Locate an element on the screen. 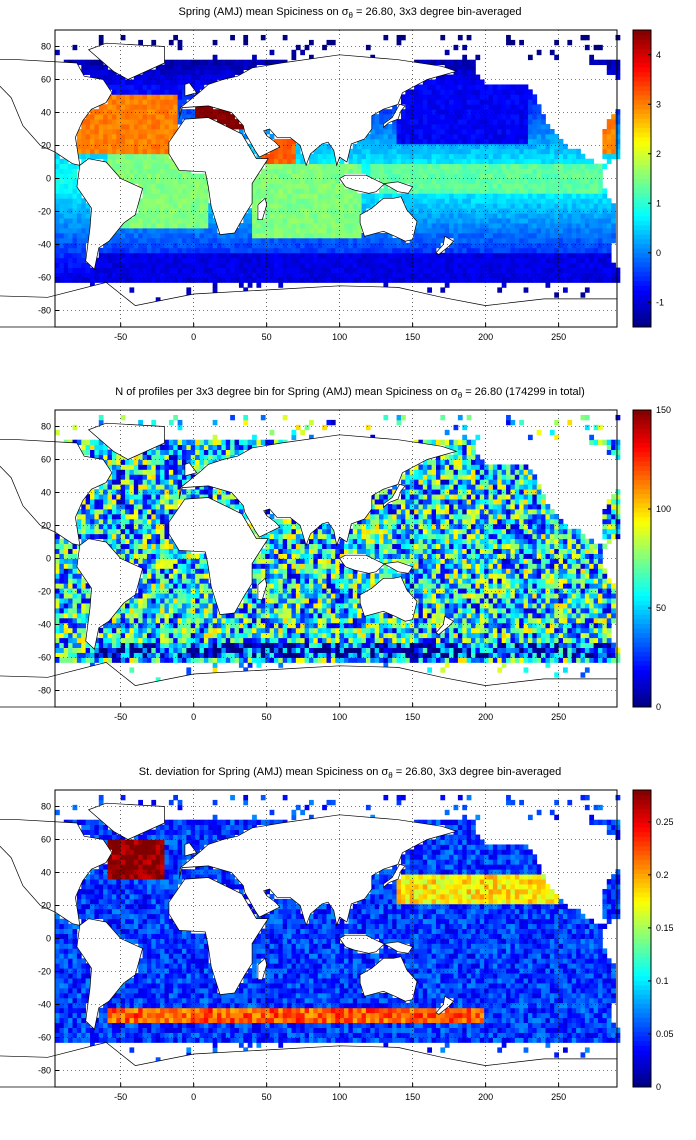 The image size is (696, 1140). colorbar-segment is located at coordinates (642, 269).